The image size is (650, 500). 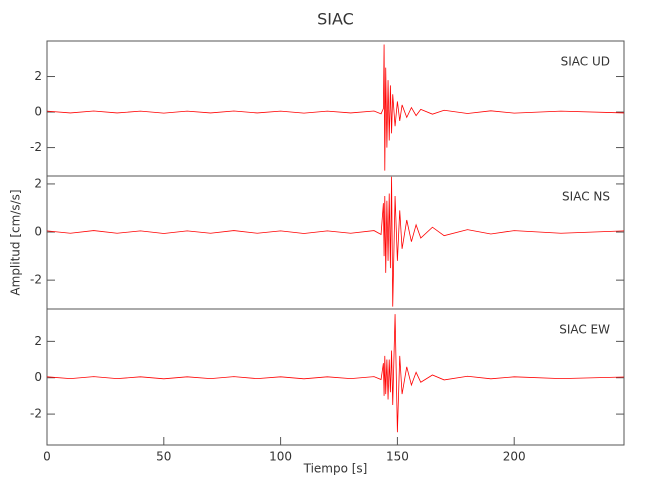 What do you see at coordinates (586, 197) in the screenshot?
I see `channel-label: SIAC NS` at bounding box center [586, 197].